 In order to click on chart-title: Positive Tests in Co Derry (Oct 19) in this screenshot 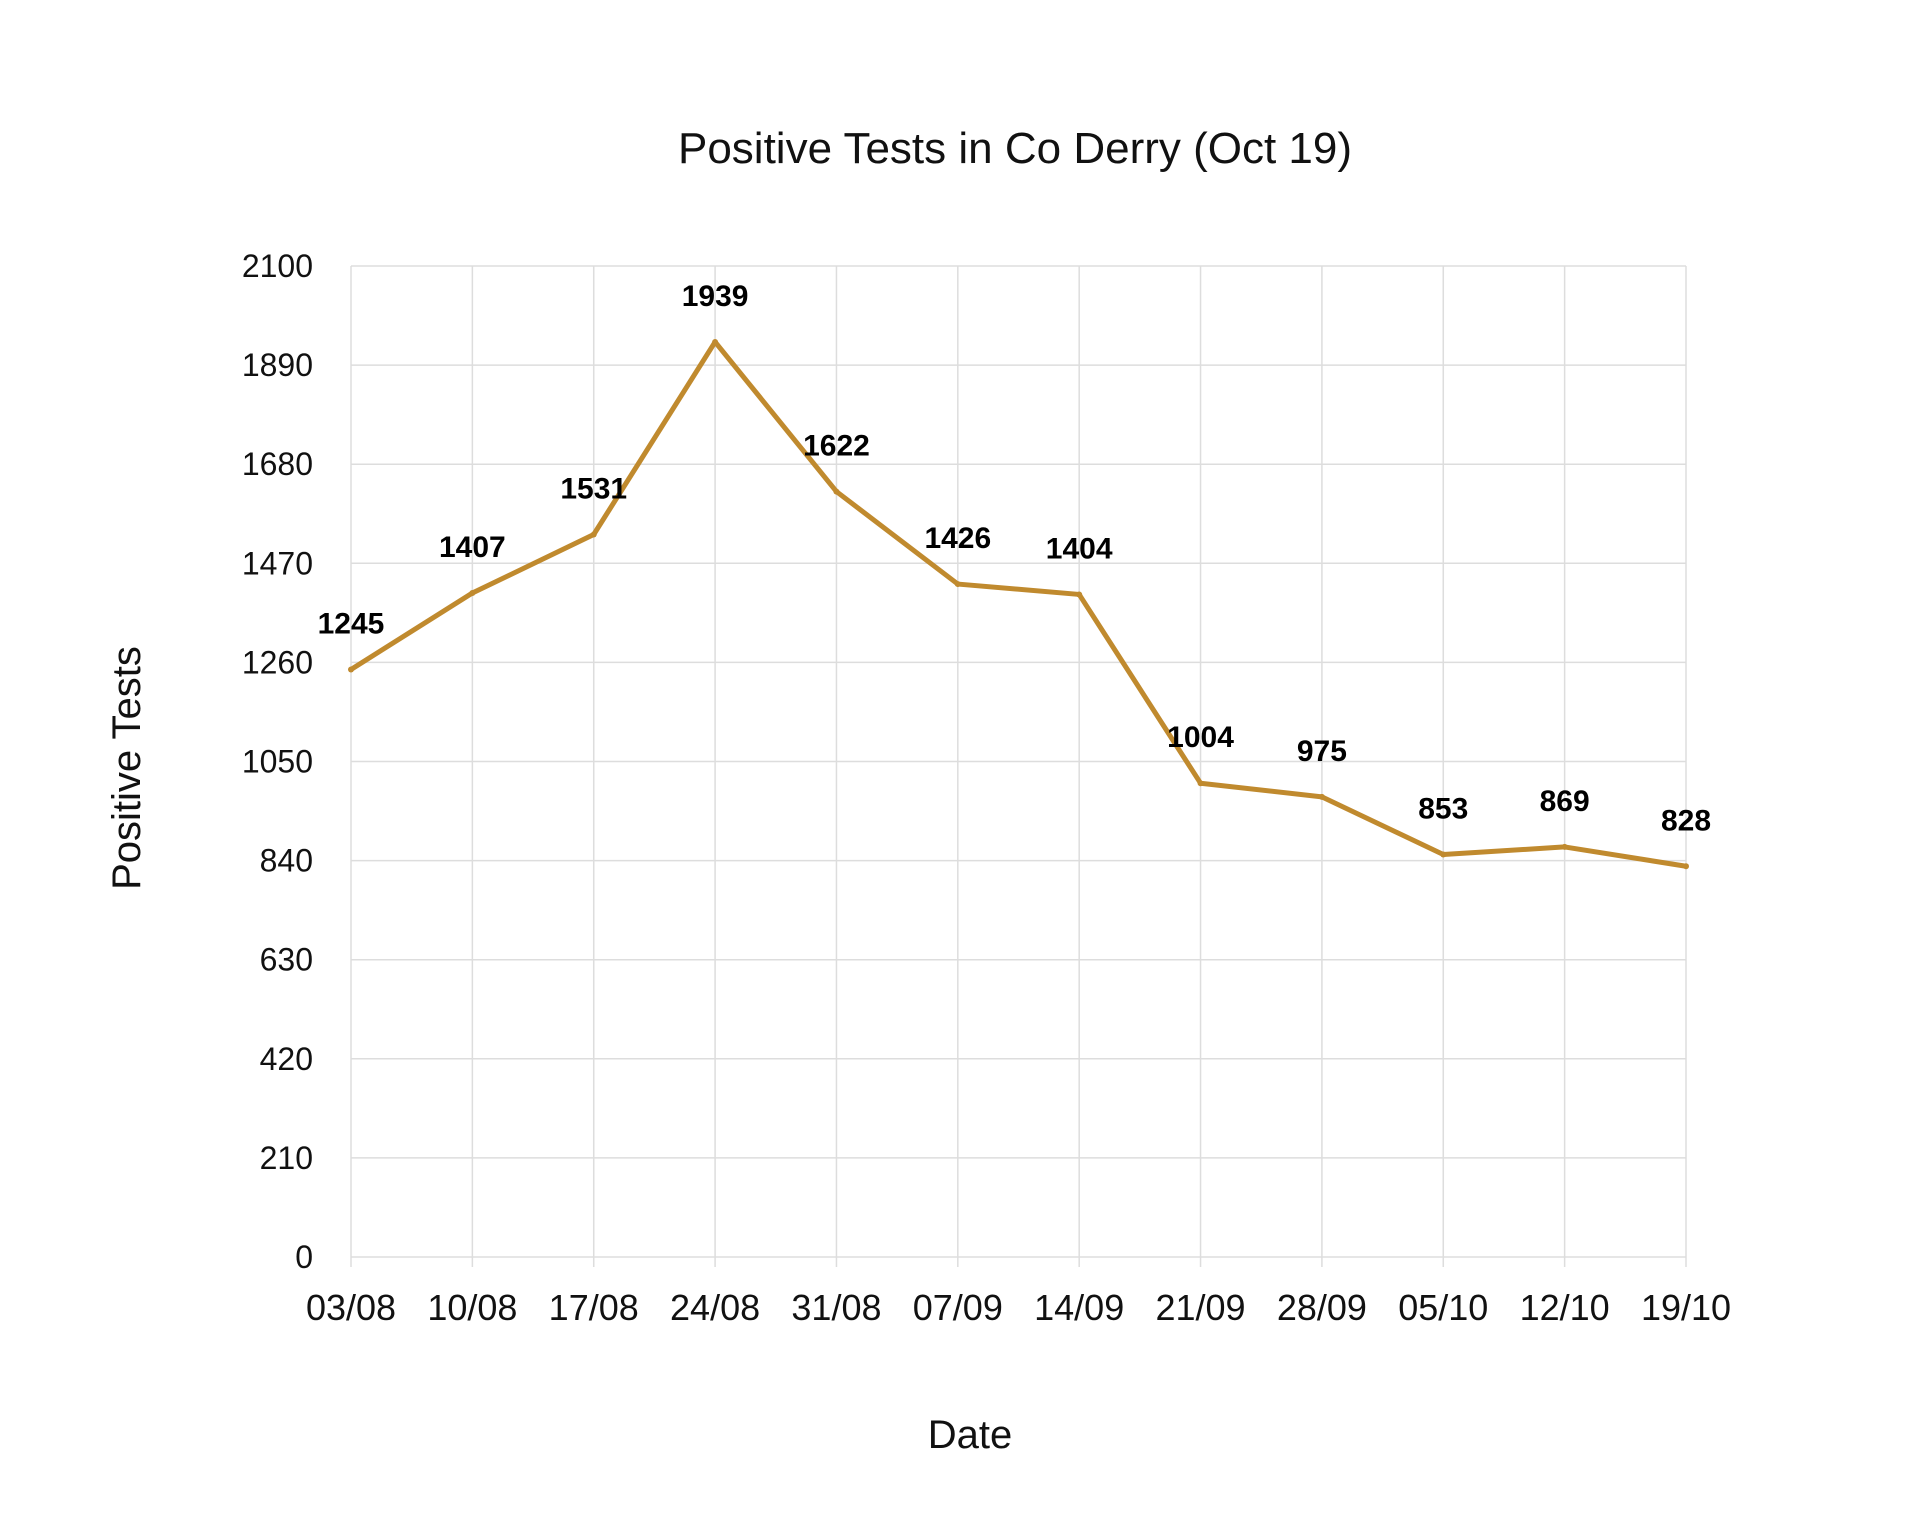, I will do `click(1015, 148)`.